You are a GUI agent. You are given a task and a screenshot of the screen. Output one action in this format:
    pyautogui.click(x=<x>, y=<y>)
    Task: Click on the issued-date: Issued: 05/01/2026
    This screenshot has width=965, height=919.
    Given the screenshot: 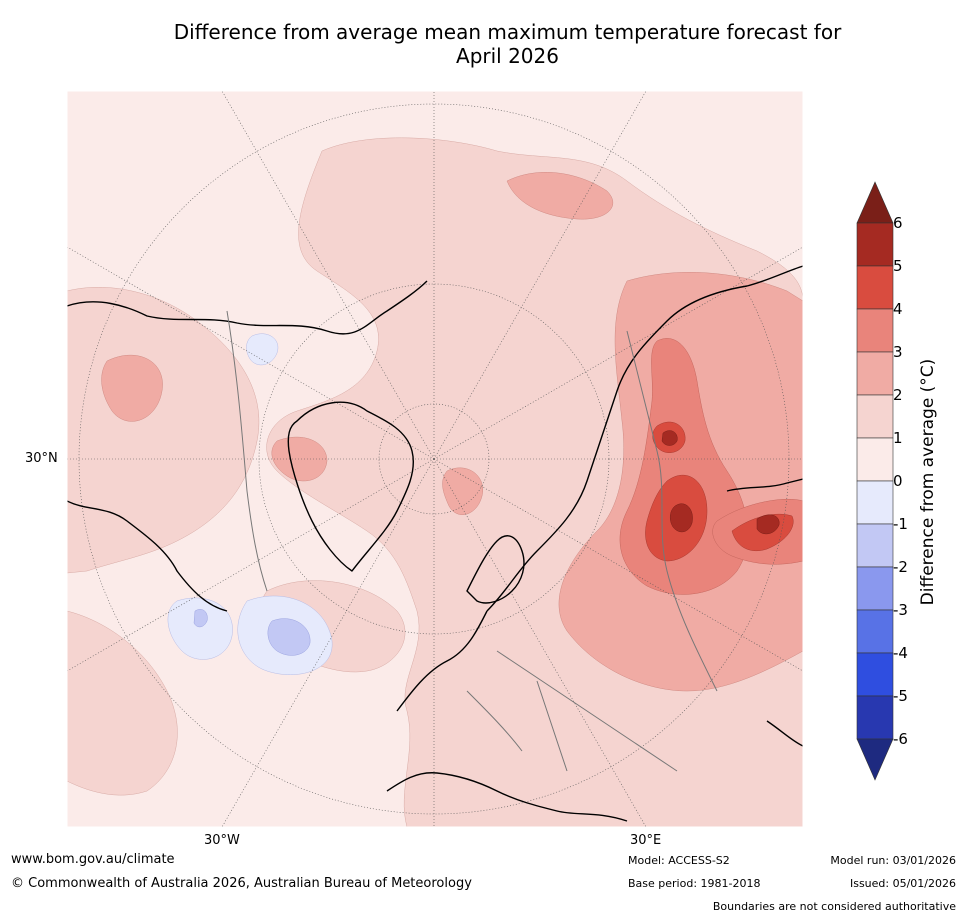 What is the action you would take?
    pyautogui.click(x=902, y=883)
    